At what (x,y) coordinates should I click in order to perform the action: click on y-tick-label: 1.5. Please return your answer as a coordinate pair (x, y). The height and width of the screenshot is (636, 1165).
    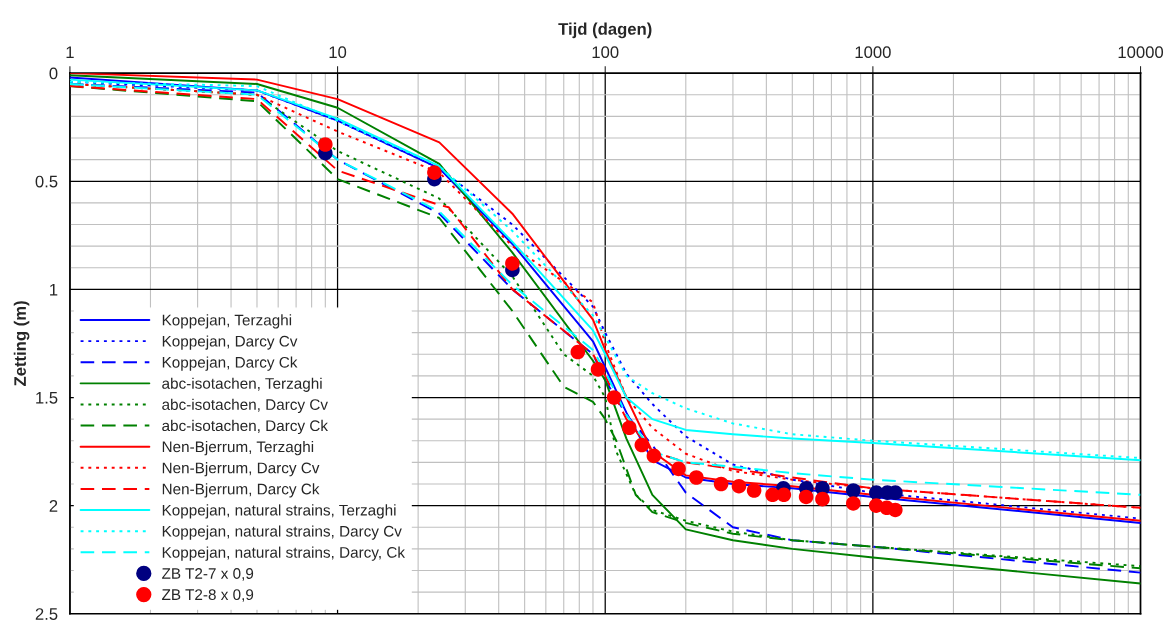
    Looking at the image, I should click on (47, 398).